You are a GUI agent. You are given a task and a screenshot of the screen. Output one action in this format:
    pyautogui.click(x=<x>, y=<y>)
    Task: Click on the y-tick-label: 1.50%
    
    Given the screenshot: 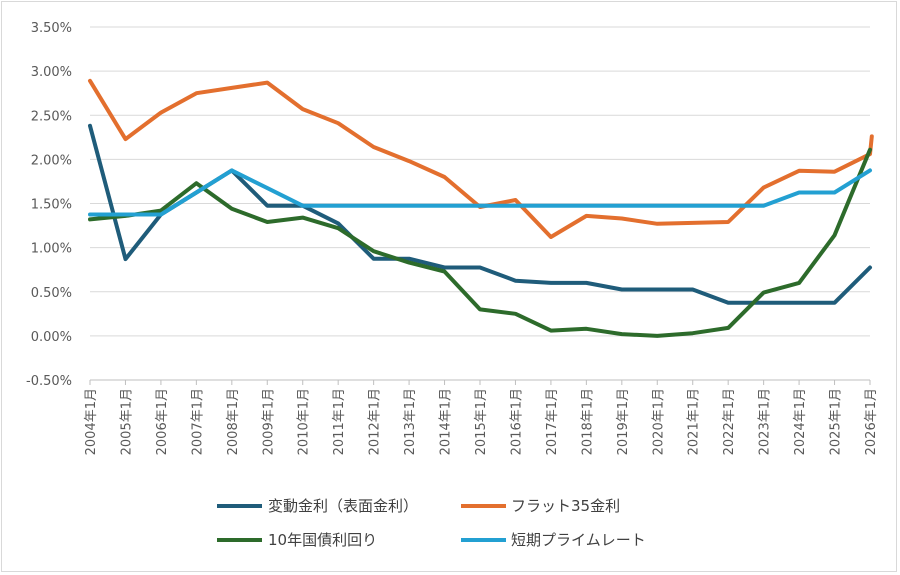 What is the action you would take?
    pyautogui.click(x=51, y=205)
    